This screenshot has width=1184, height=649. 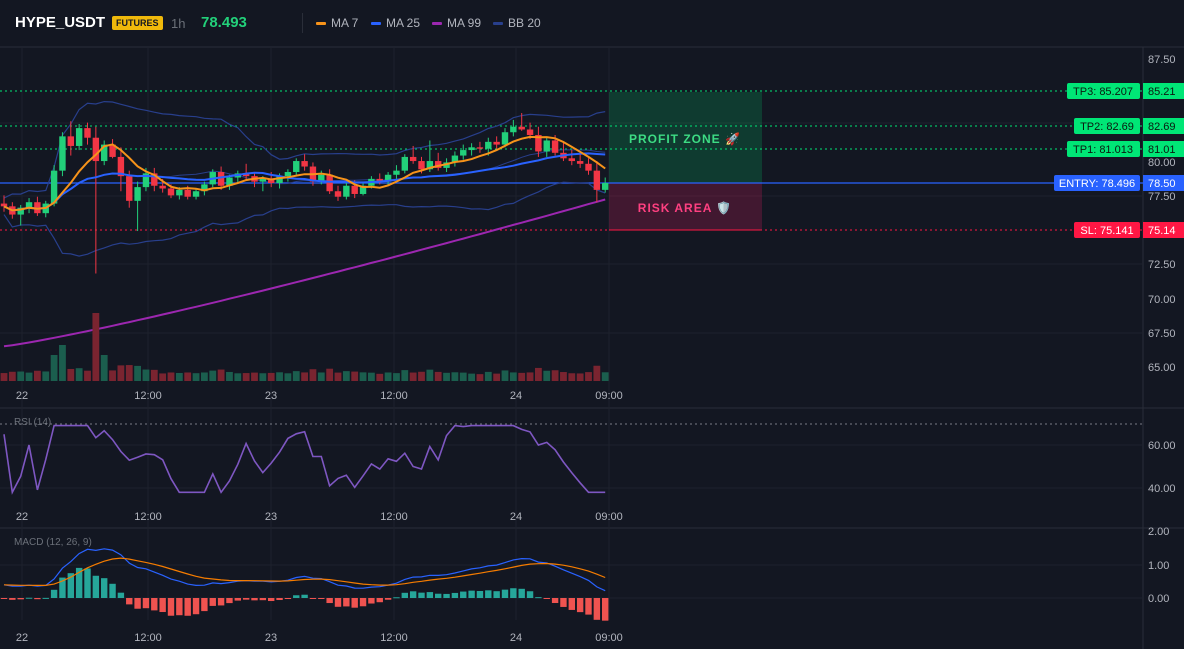 I want to click on legend-ma99: MA 99, so click(x=456, y=23).